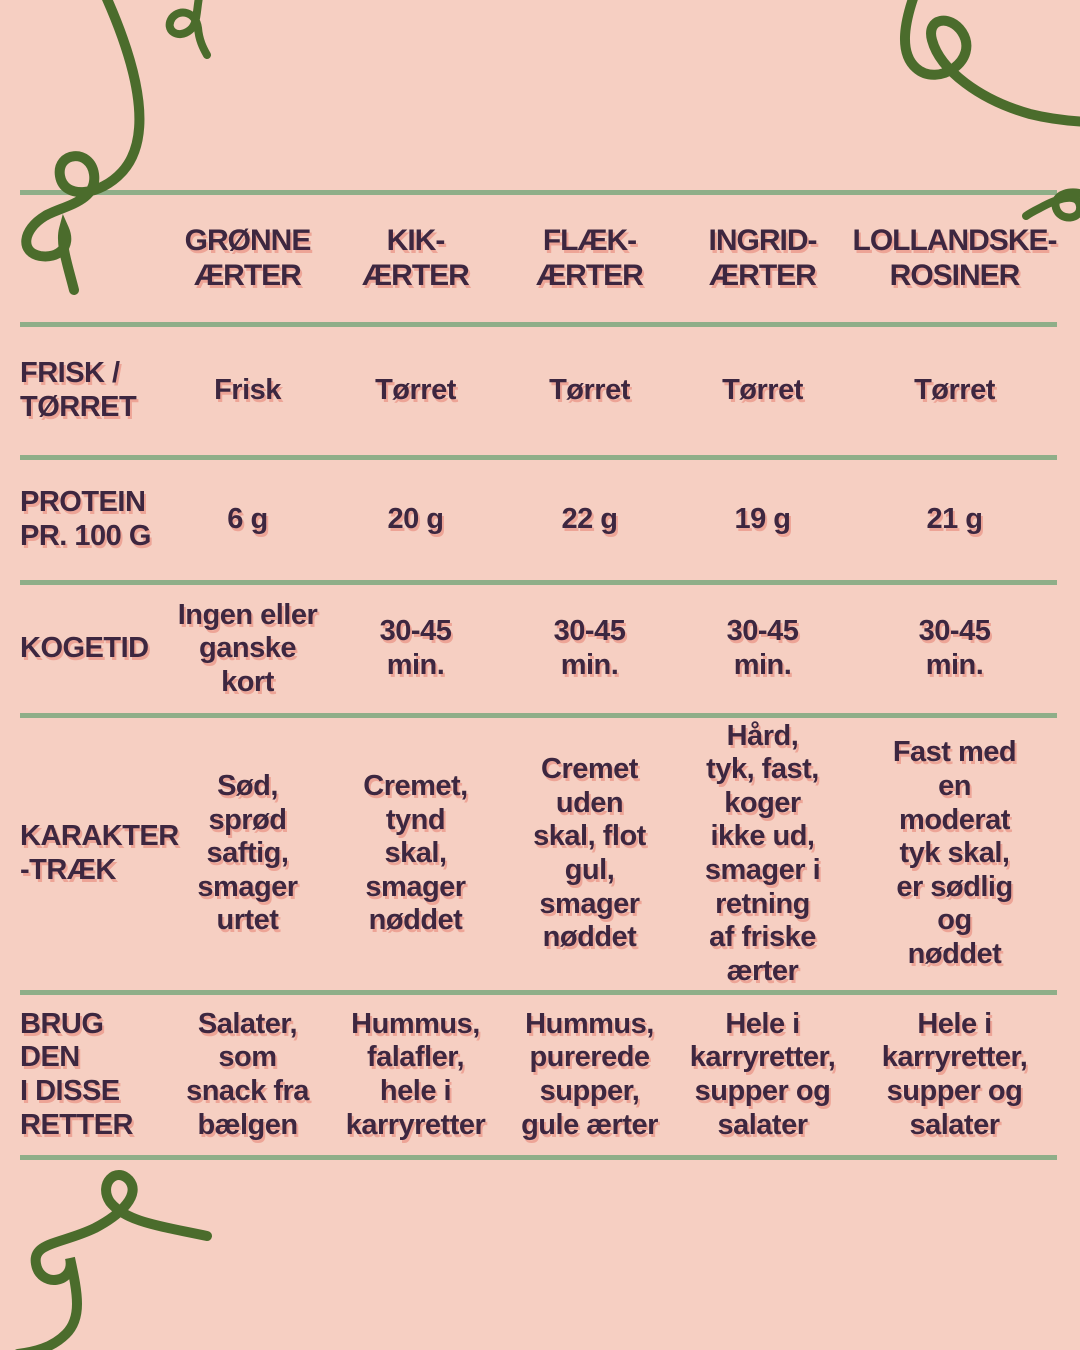  Describe the element at coordinates (84, 648) in the screenshot. I see `row-label: KOGETID` at that location.